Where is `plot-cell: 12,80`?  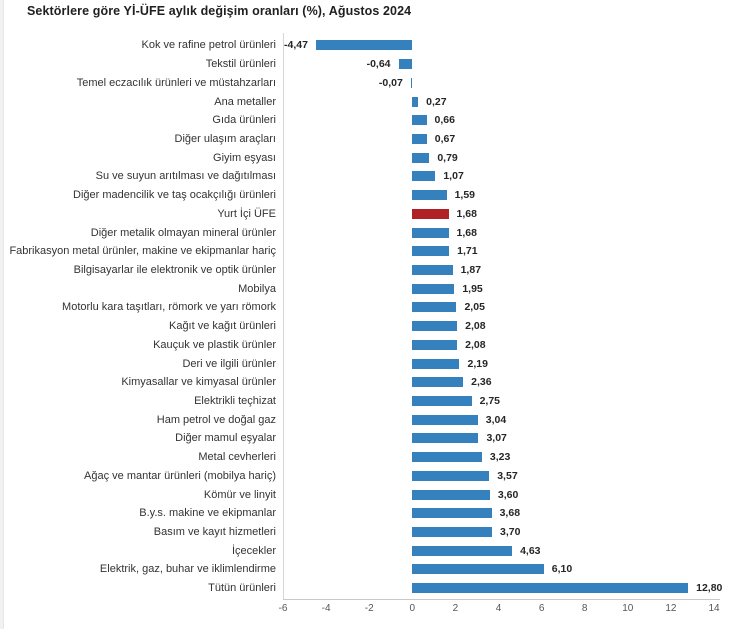 plot-cell: 12,80 is located at coordinates (516, 588).